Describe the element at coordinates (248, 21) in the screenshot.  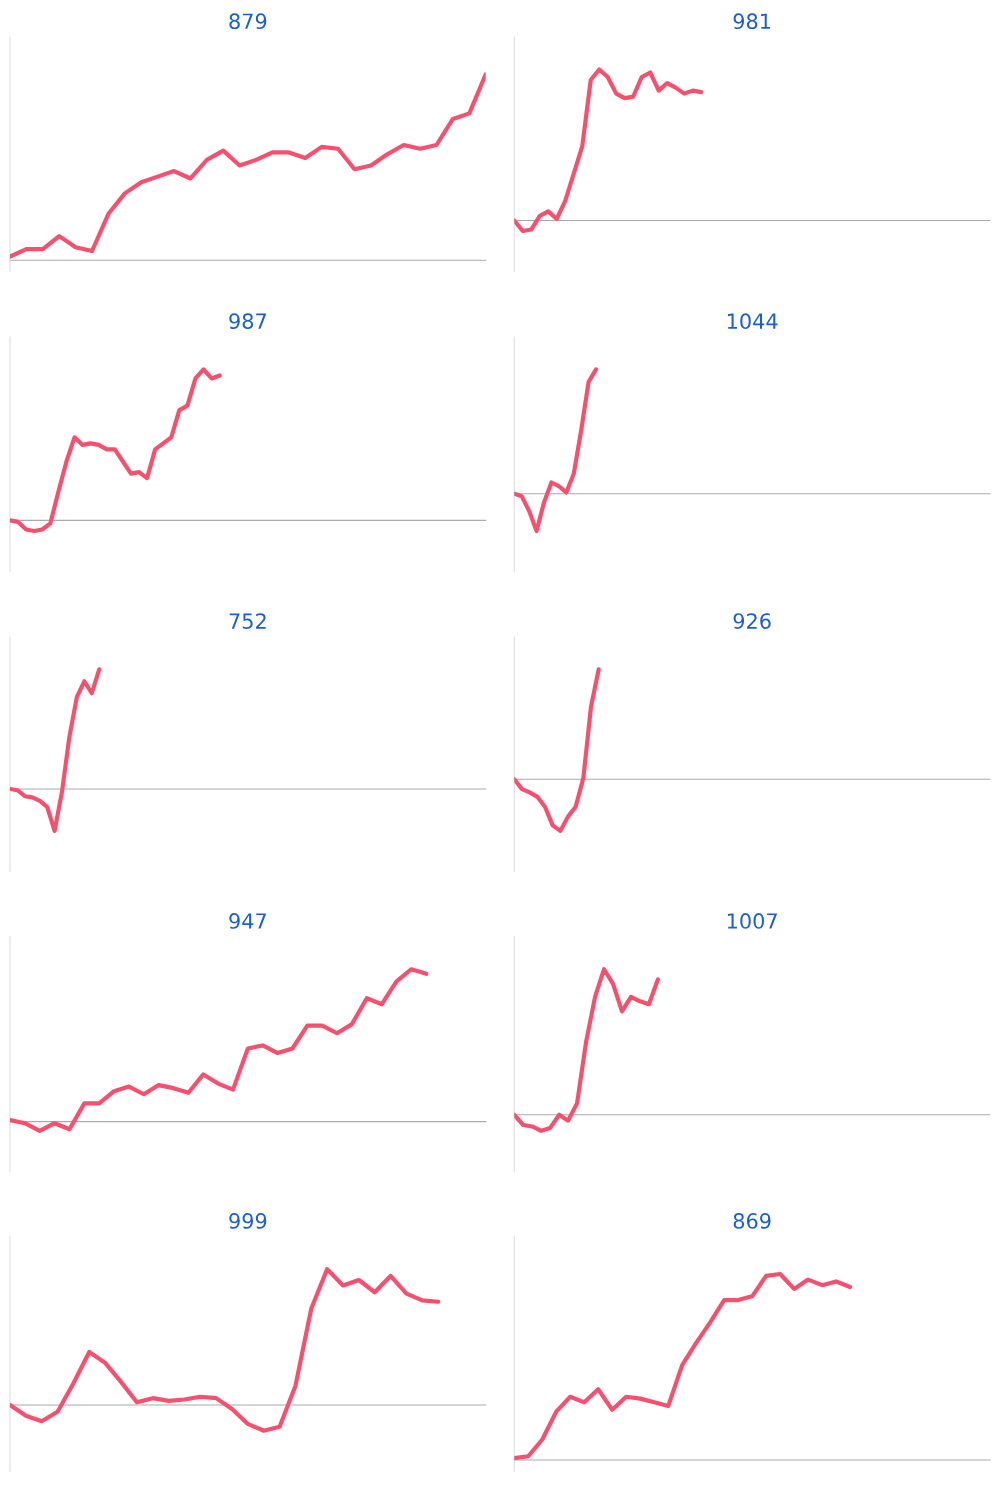
I see `chart-title: 879` at that location.